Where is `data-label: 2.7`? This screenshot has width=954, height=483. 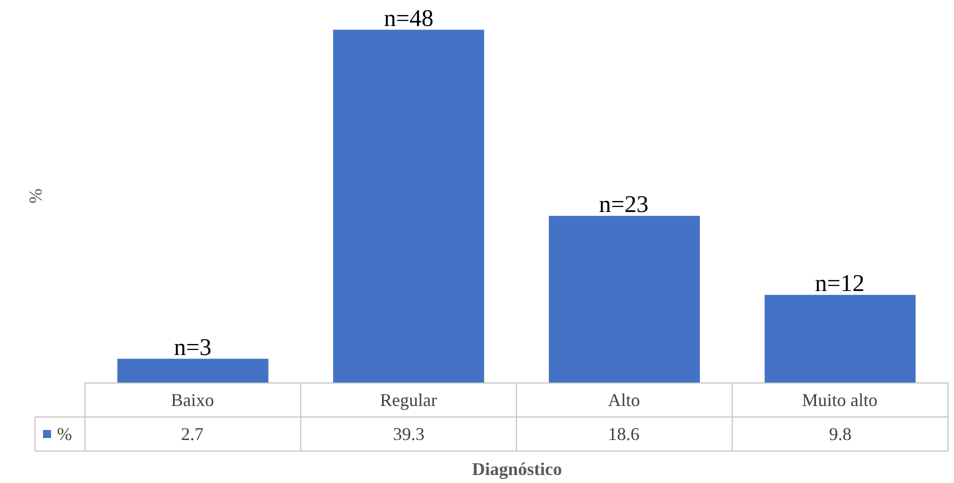 data-label: 2.7 is located at coordinates (192, 434).